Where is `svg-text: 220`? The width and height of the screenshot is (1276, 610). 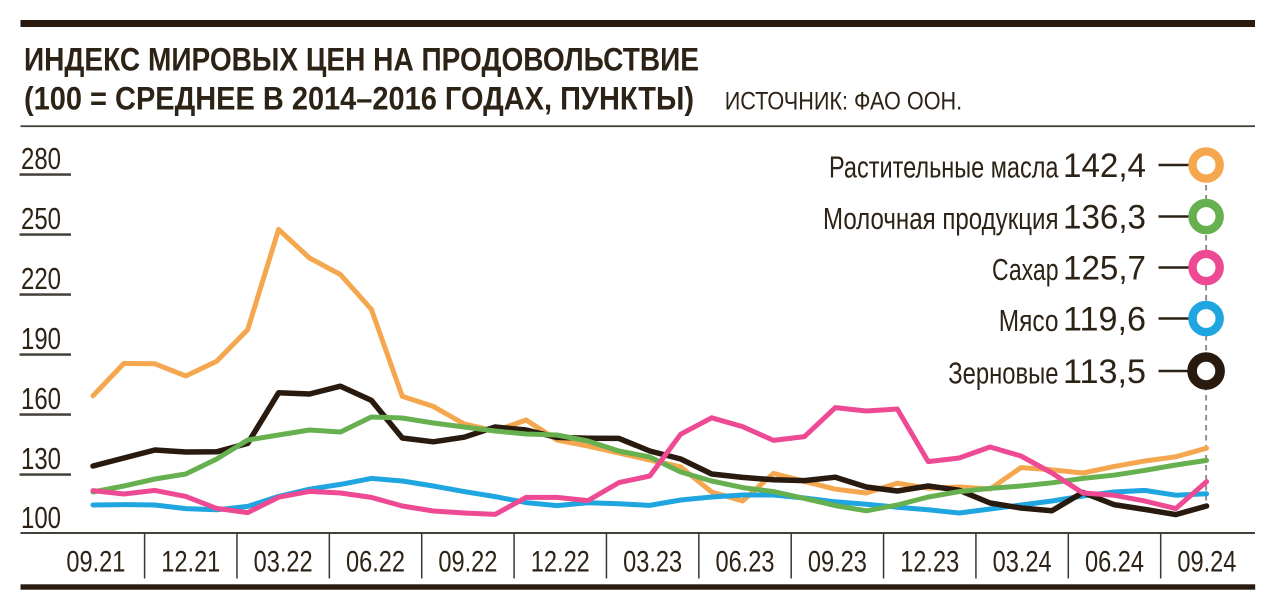 svg-text: 220 is located at coordinates (41, 278).